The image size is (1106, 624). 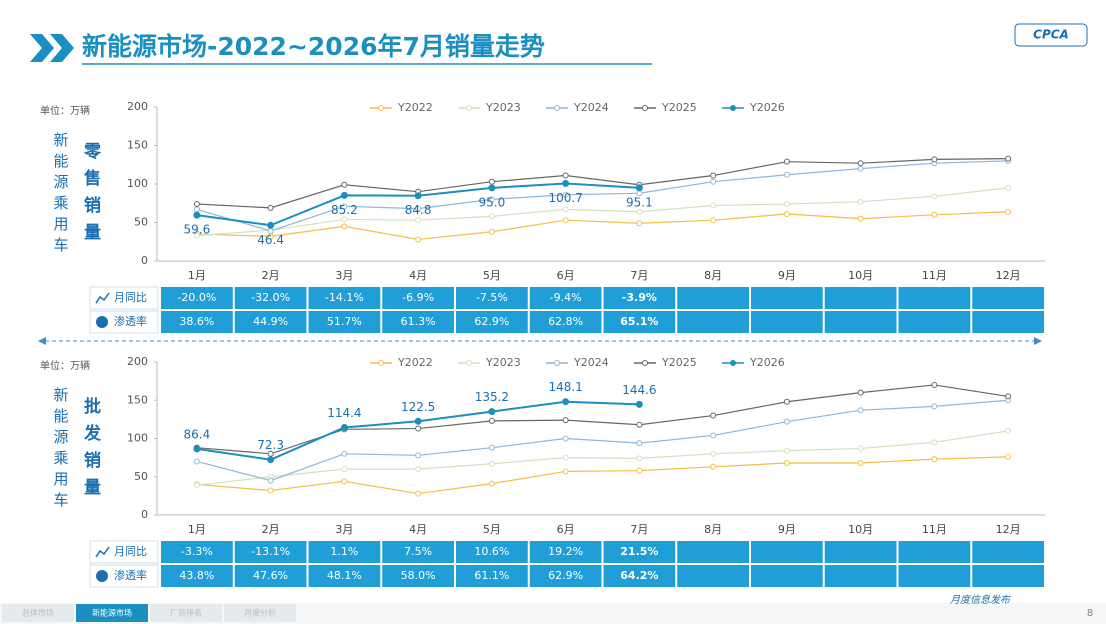 What do you see at coordinates (124, 576) in the screenshot?
I see `row-label-cell` at bounding box center [124, 576].